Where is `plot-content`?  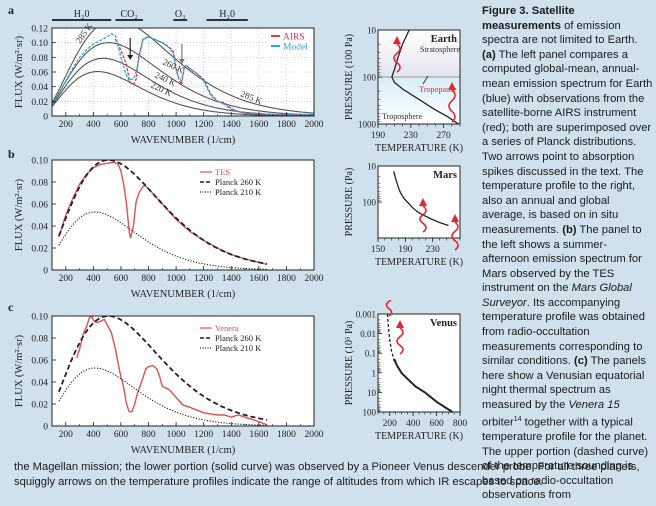 plot-content is located at coordinates (163, 371).